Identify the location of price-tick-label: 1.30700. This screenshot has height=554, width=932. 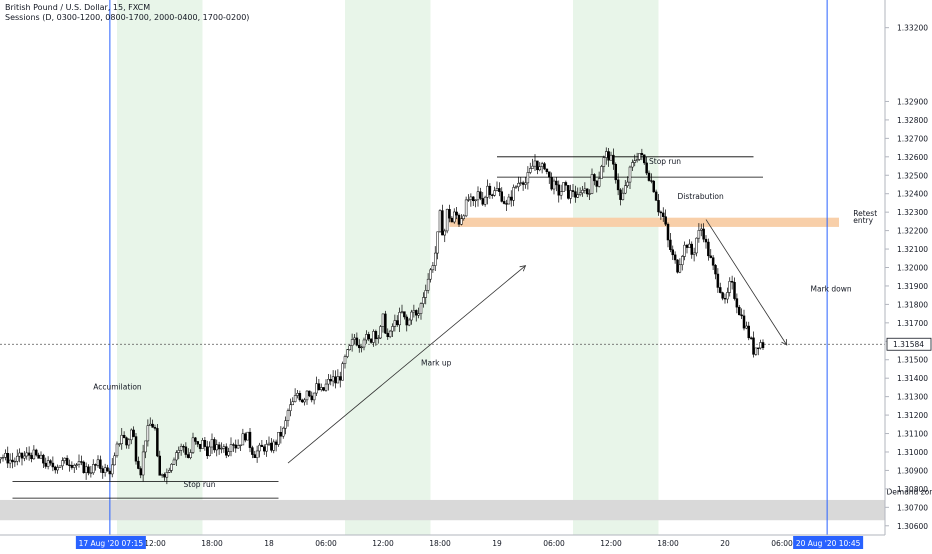
(912, 507).